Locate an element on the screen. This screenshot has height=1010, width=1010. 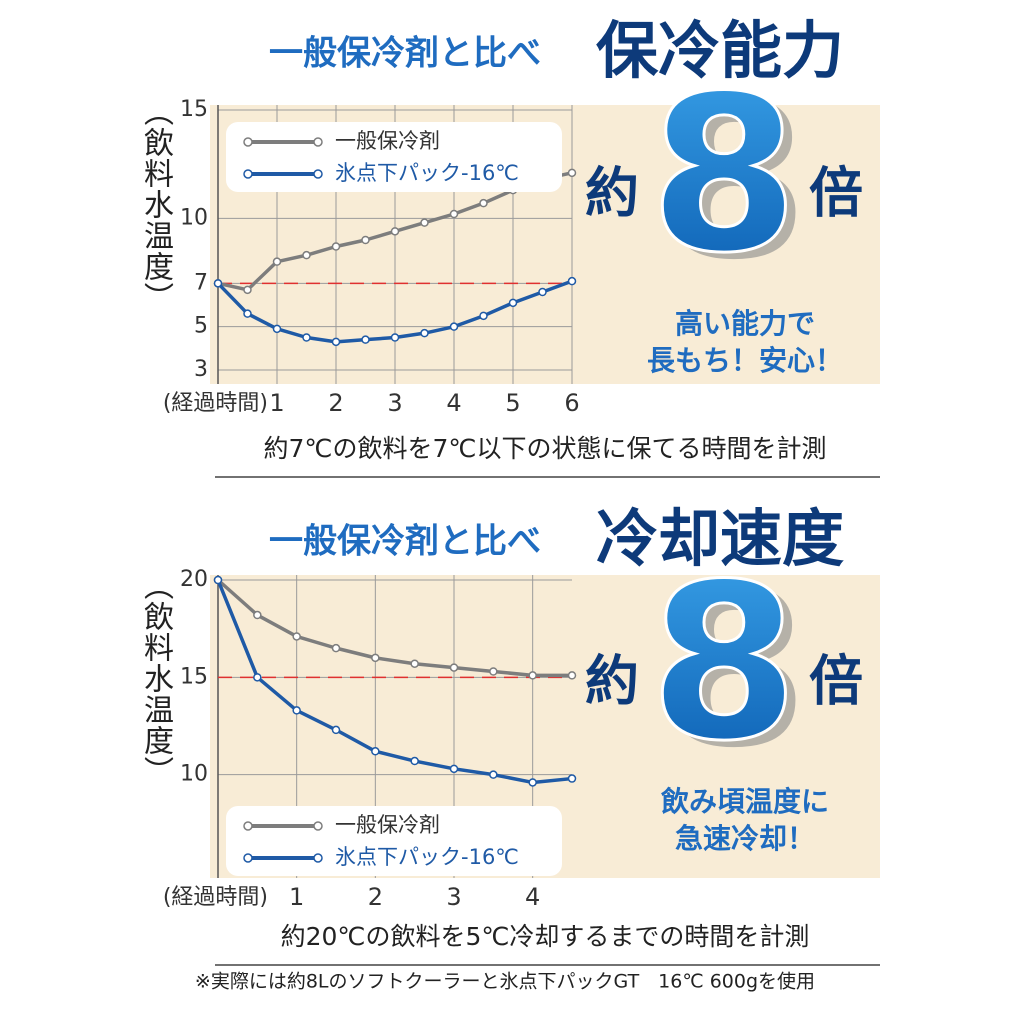
message: 長もち！安心！ is located at coordinates (745, 360).